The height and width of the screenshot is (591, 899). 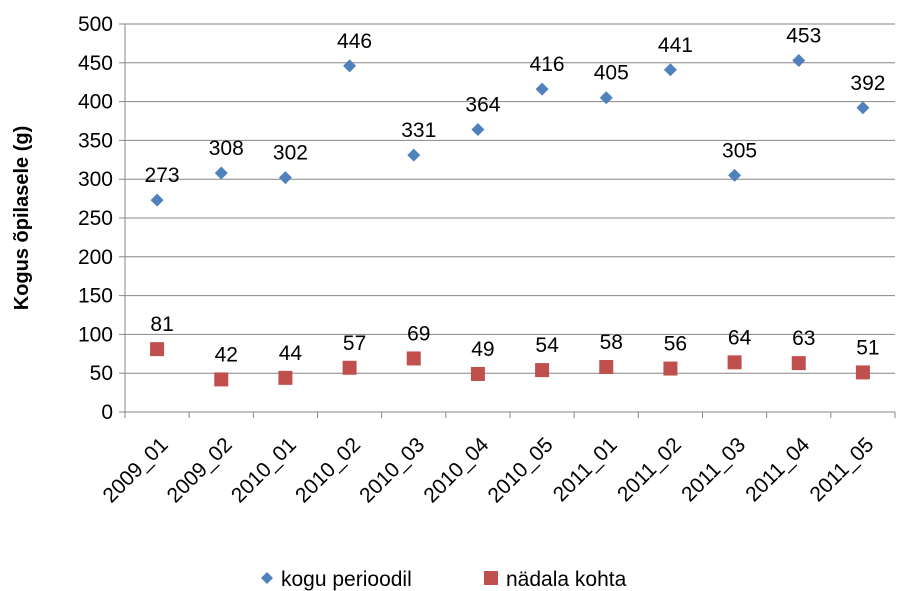 I want to click on x-tick-label: 2011_05, so click(x=841, y=469).